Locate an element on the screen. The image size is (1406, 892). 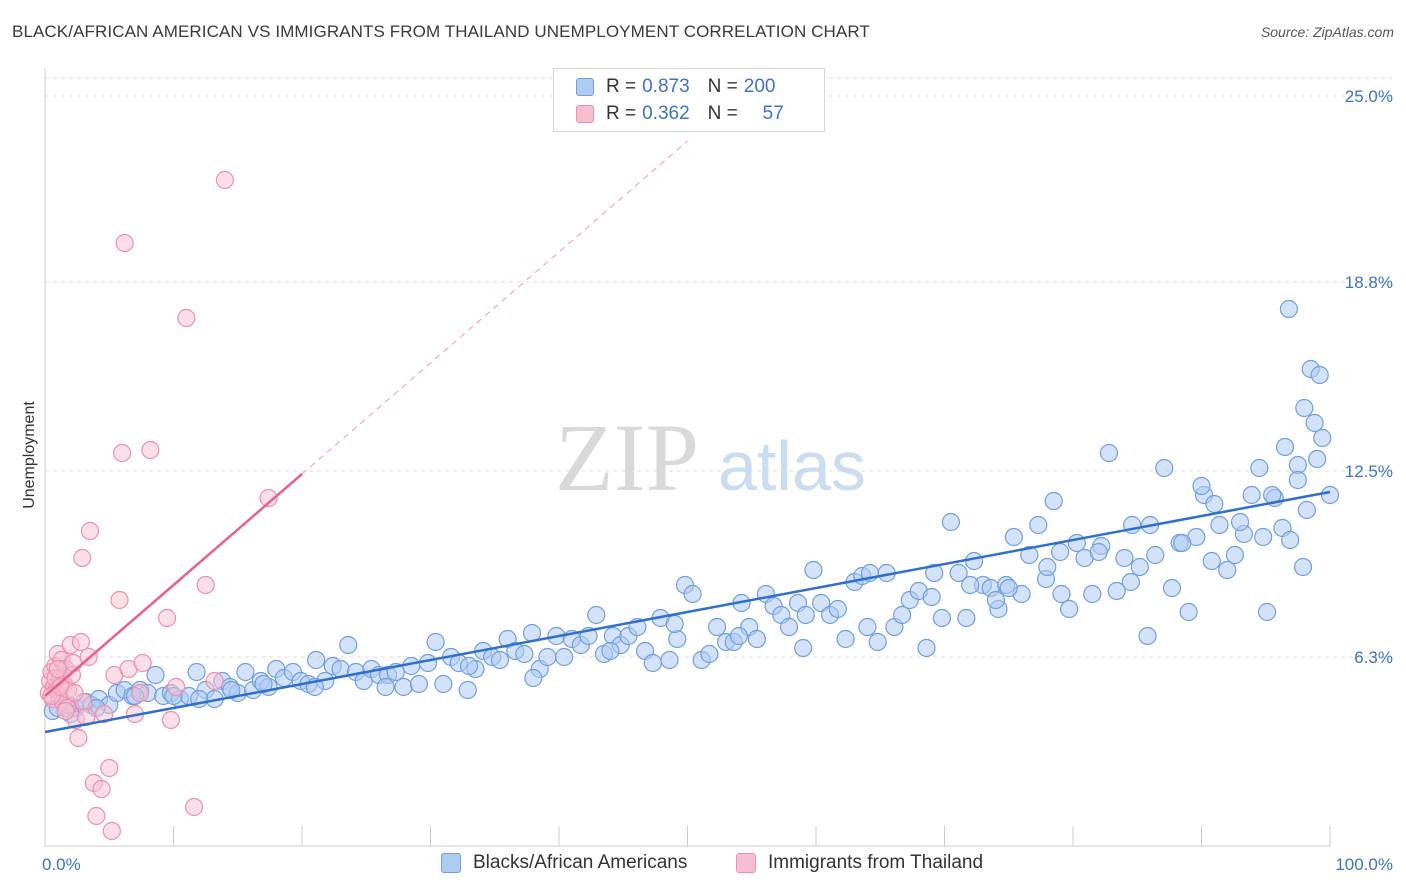
legend-item-thailand: Immigrants from Thailand is located at coordinates (859, 863).